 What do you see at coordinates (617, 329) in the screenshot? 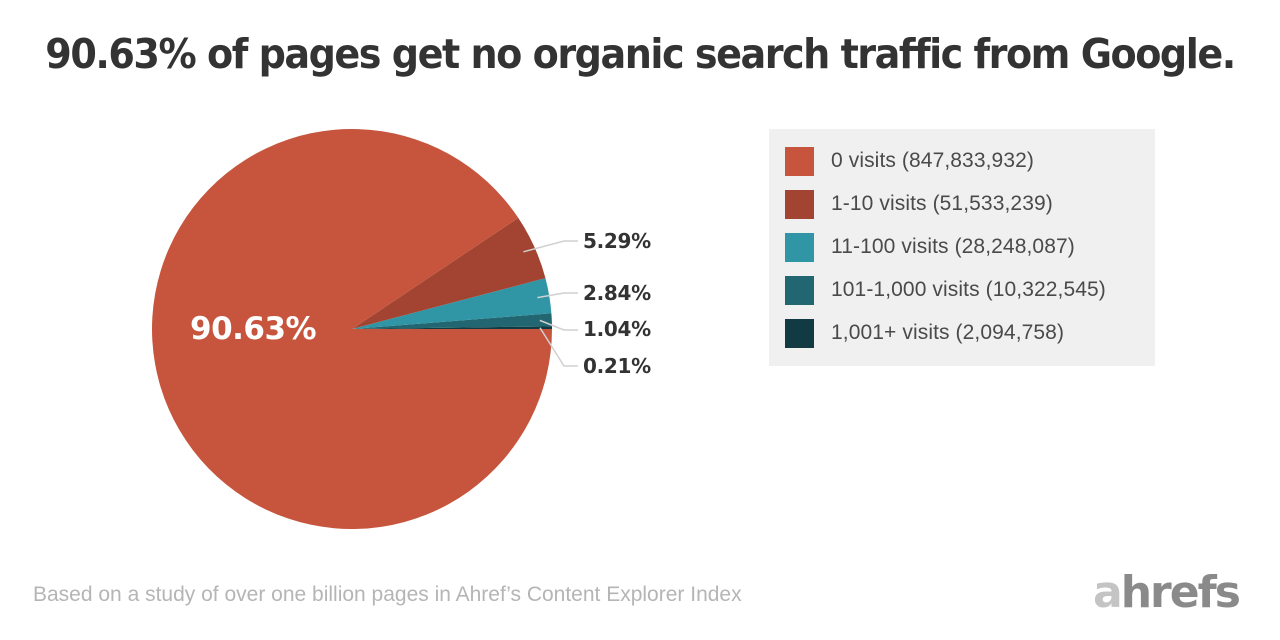
I see `slice-label-101-1000-visits: 1.04%` at bounding box center [617, 329].